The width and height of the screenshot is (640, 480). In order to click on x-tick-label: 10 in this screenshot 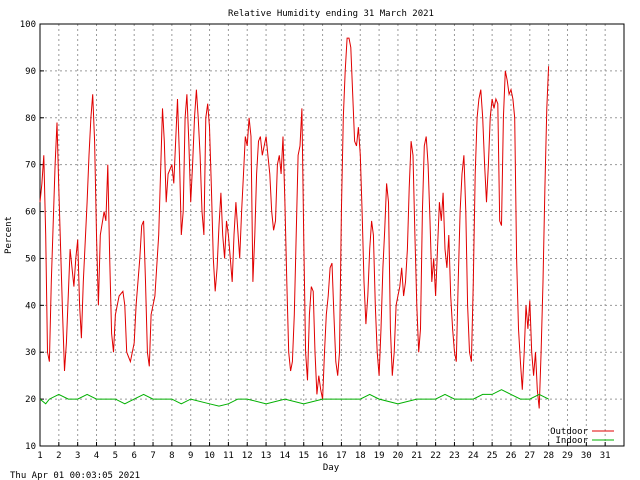, I will do `click(209, 456)`.